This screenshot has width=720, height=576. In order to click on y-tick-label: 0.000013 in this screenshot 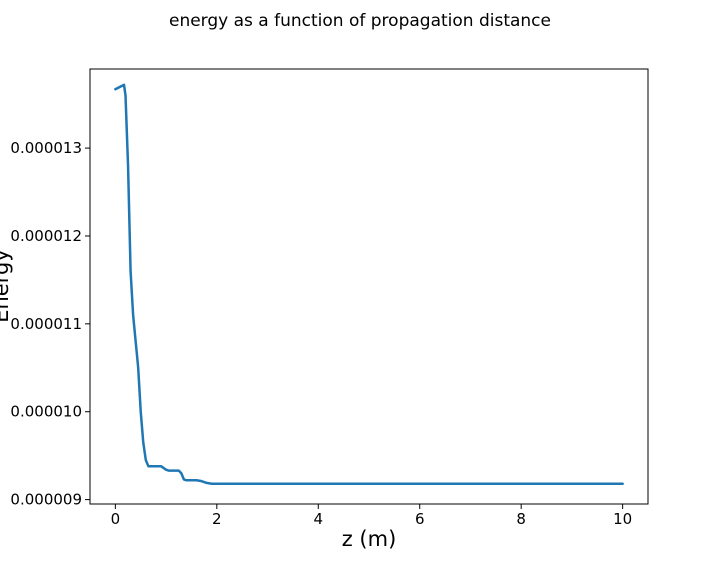, I will do `click(46, 148)`.